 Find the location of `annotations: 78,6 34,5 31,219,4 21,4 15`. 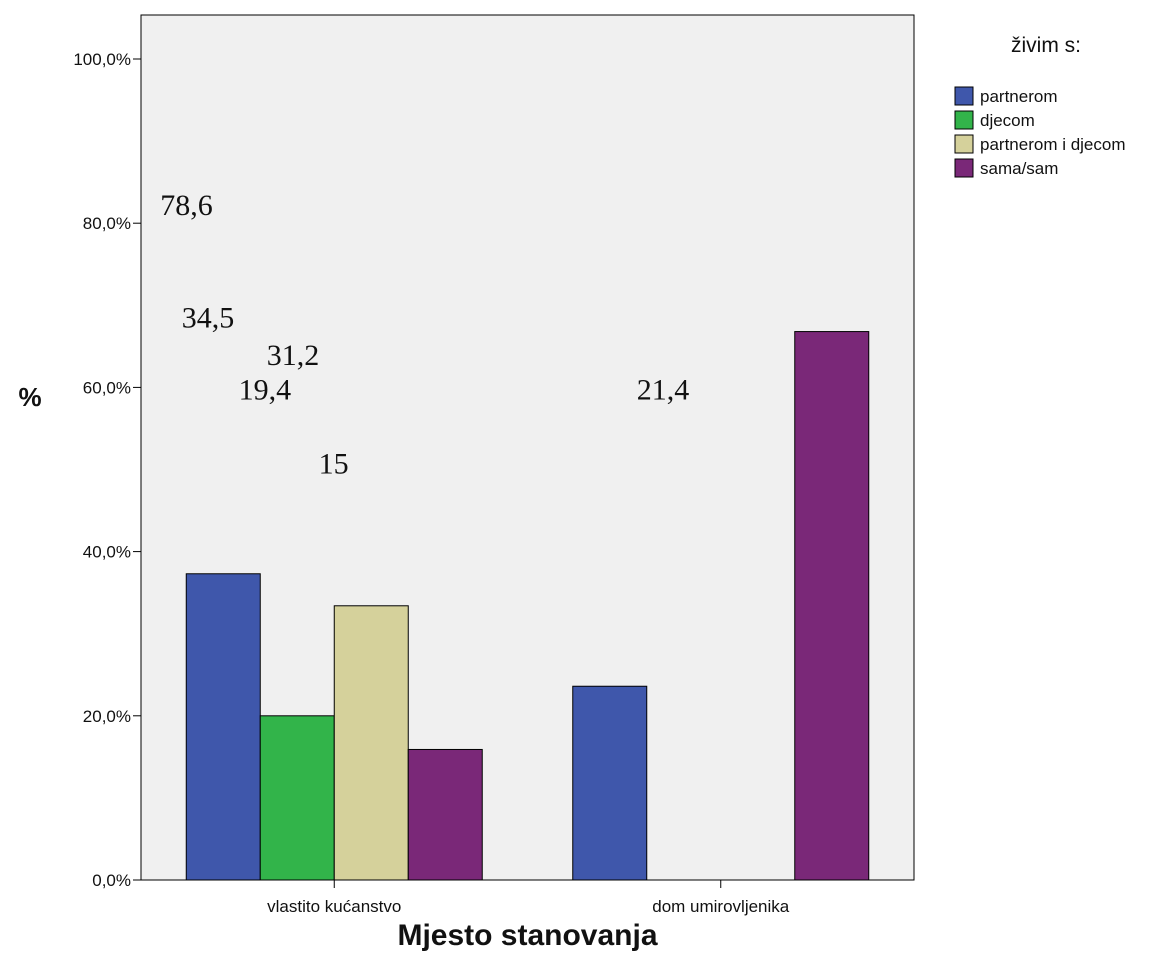

annotations: 78,6 34,5 31,219,4 21,4 15 is located at coordinates (424, 335).